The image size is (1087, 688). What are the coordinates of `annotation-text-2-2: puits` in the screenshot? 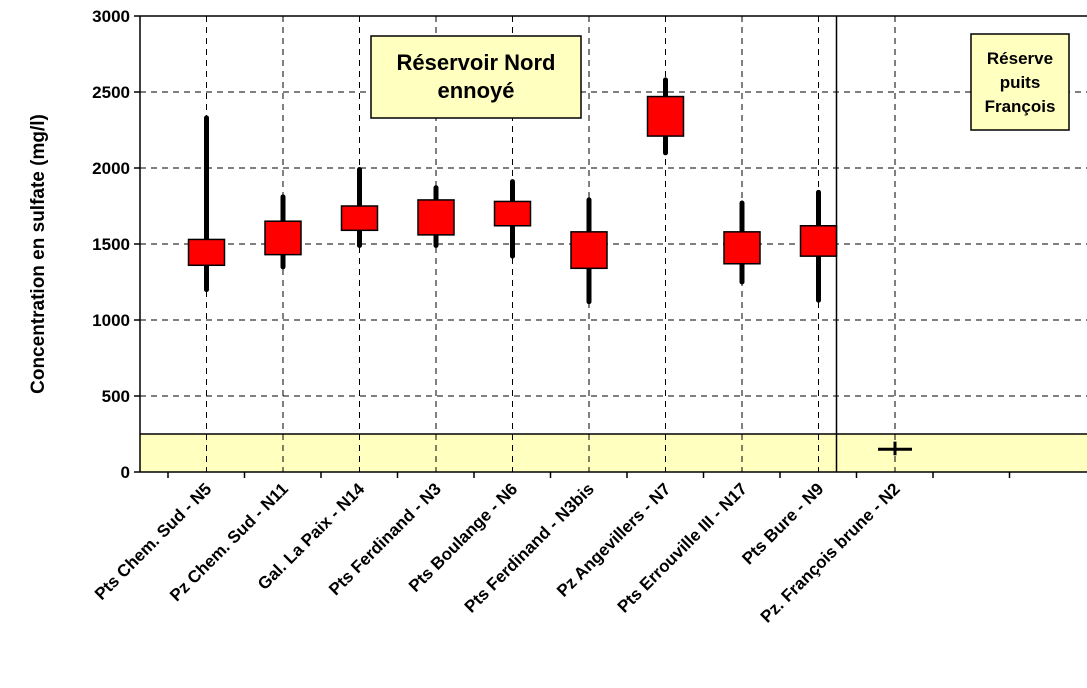 It's located at (1020, 82).